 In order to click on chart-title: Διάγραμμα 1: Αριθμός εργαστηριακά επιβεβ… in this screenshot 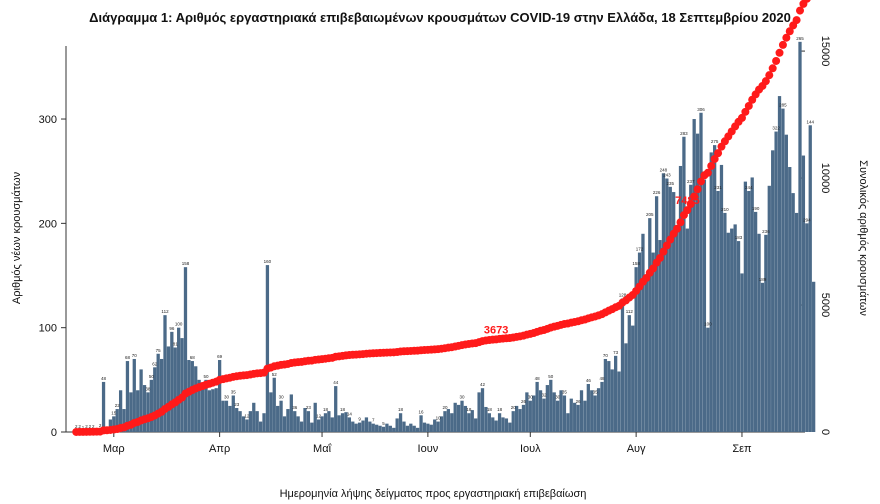, I will do `click(440, 17)`.